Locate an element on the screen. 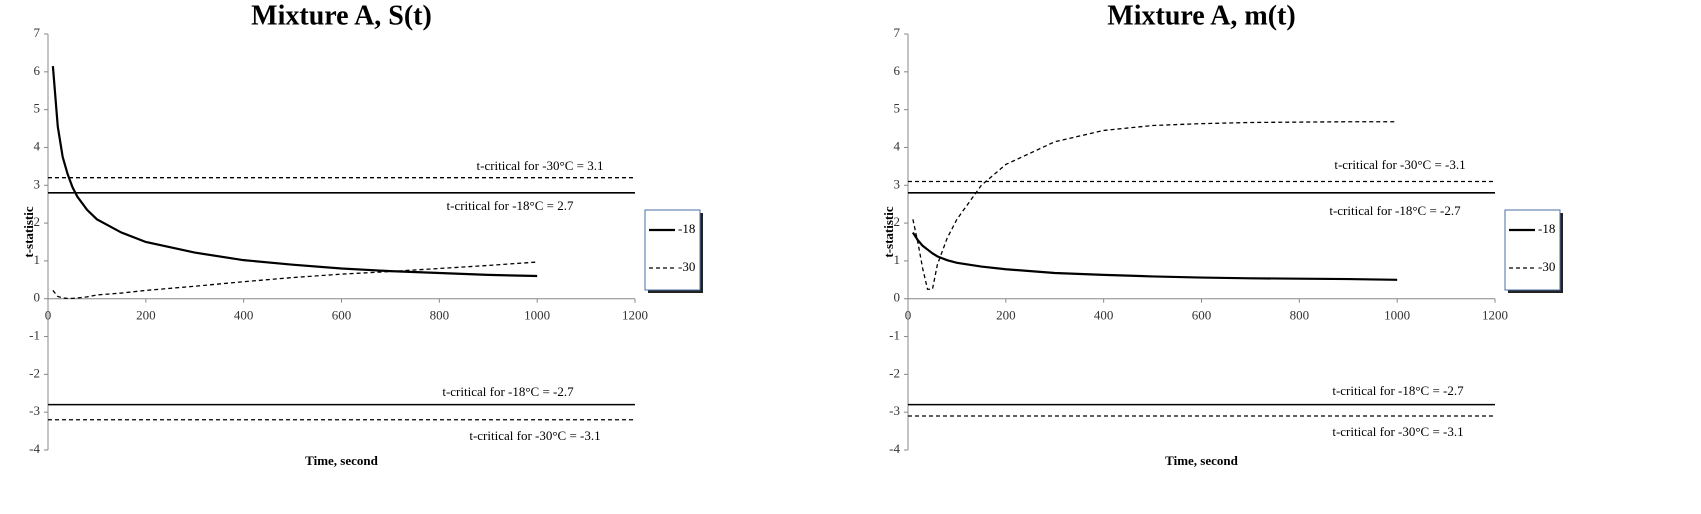 The width and height of the screenshot is (1701, 514). annotation: t-critical for -30°C = 3.1 is located at coordinates (540, 165).